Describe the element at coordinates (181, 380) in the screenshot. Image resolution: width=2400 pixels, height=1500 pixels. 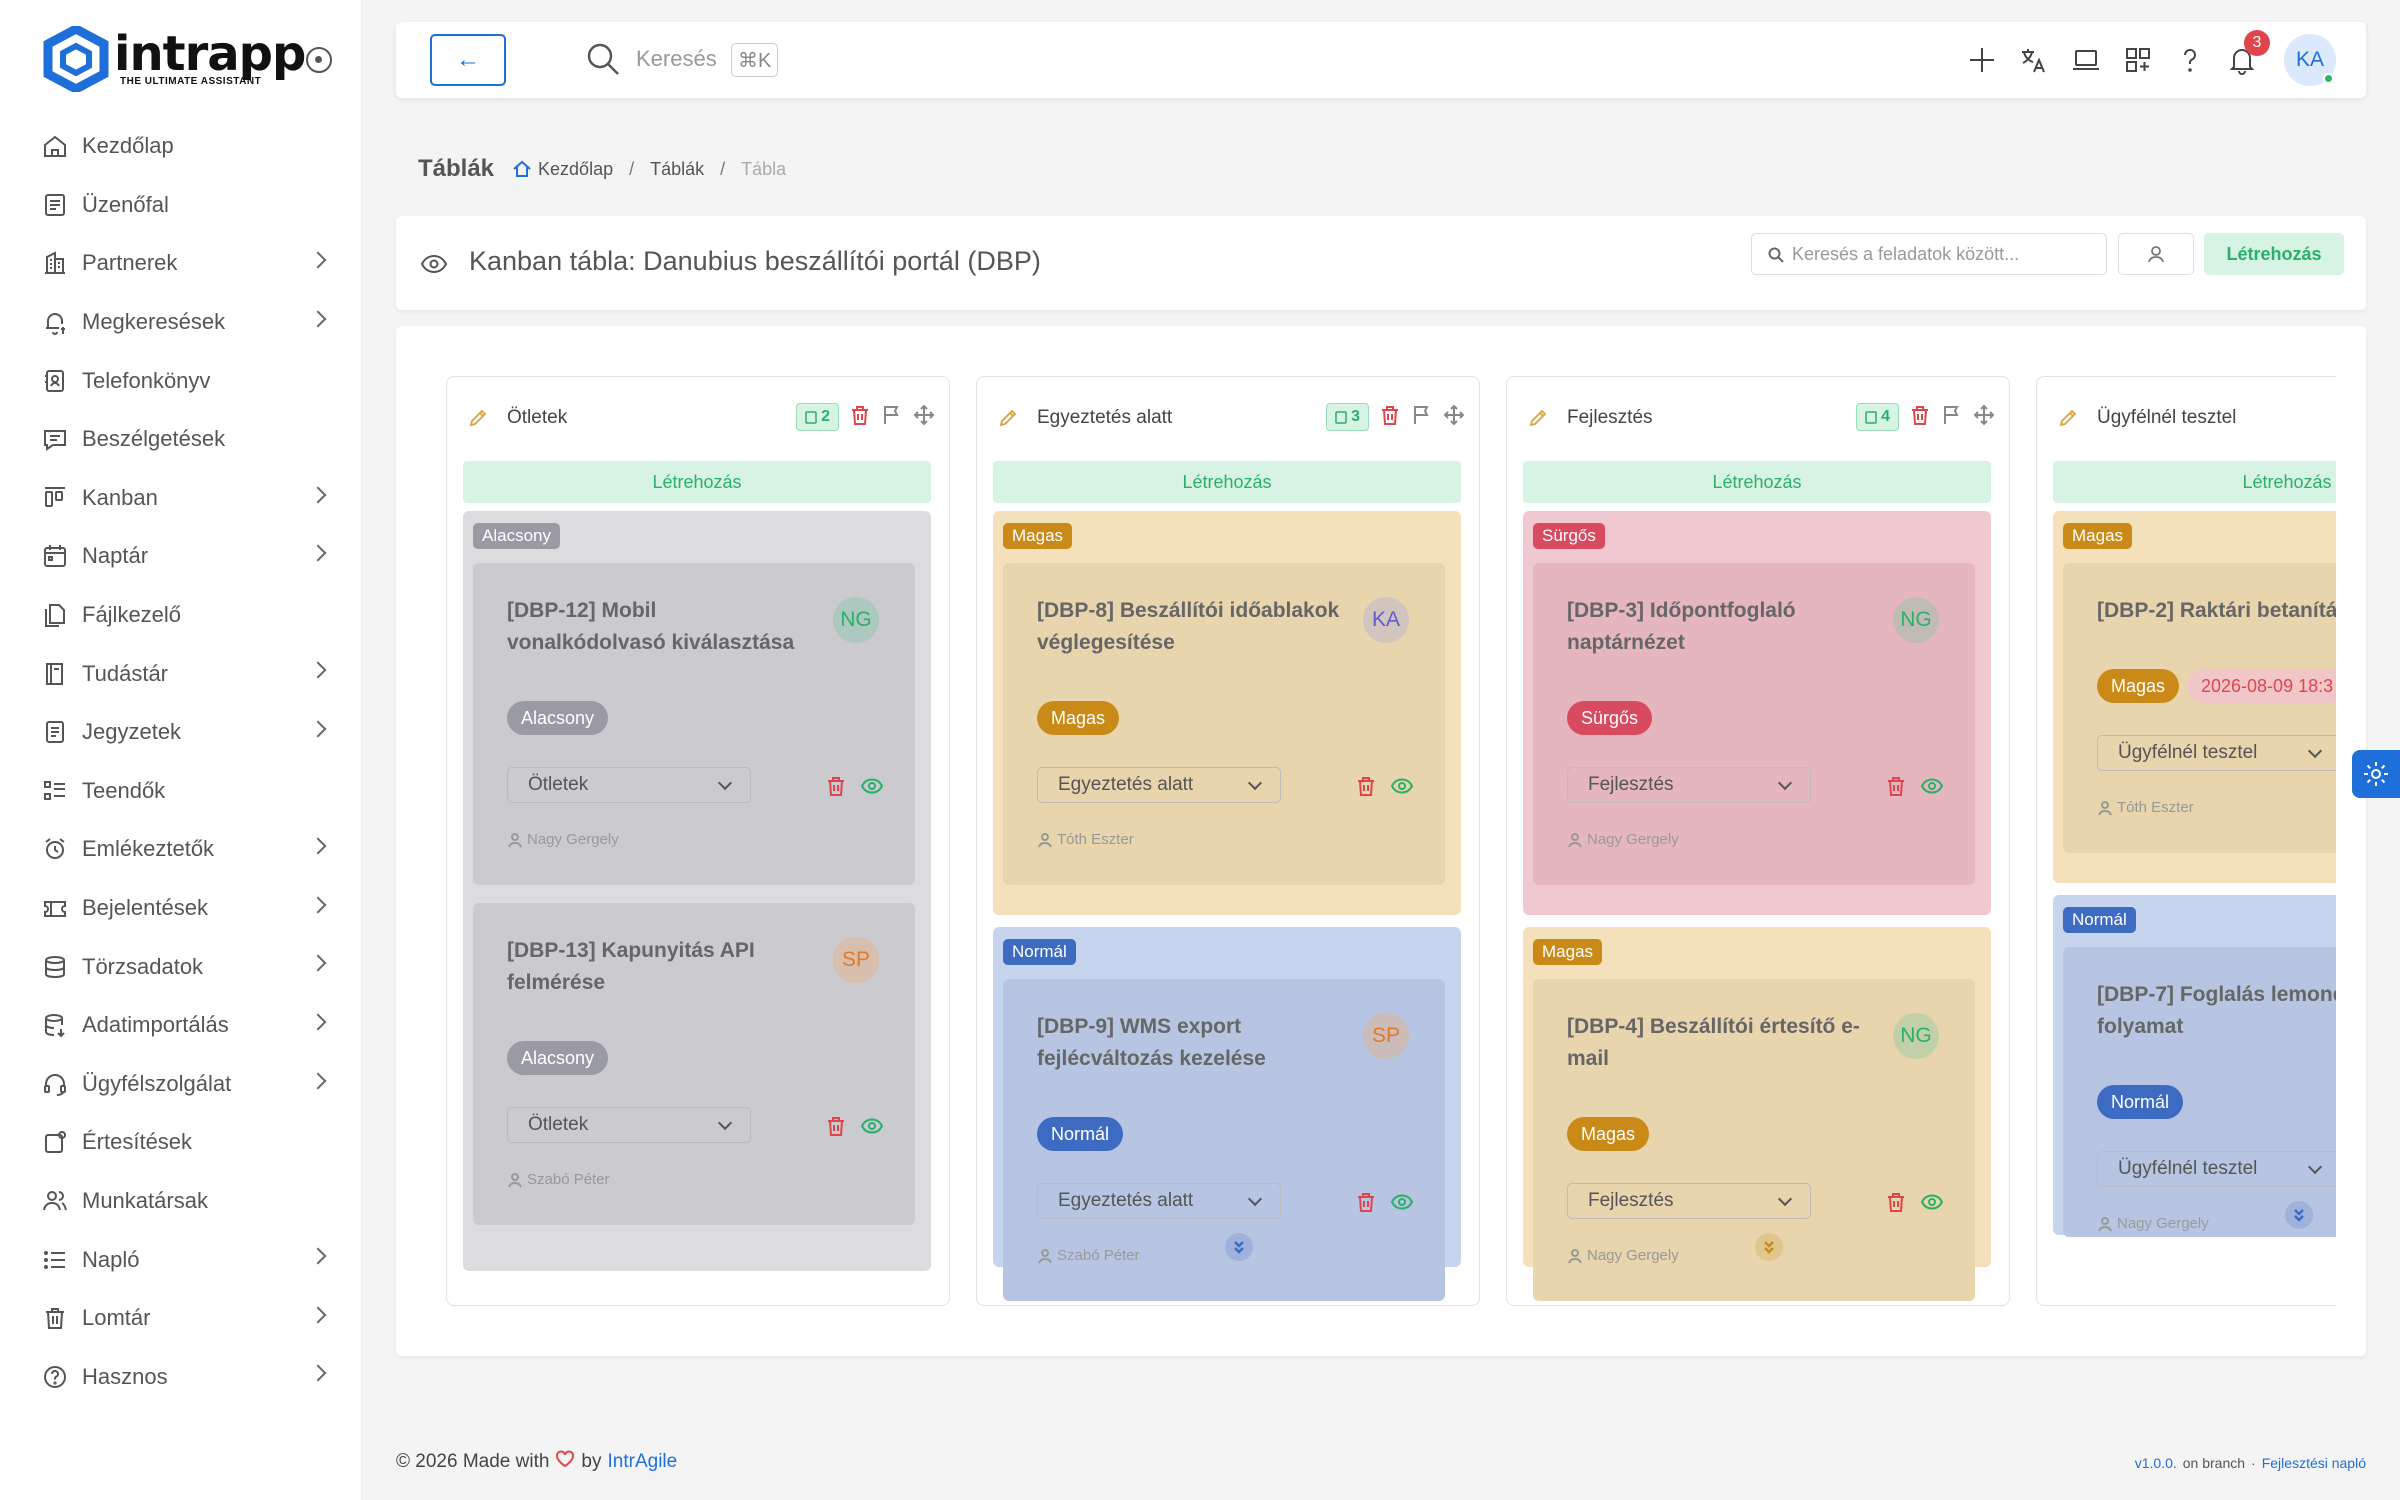
I see `sidebar-item: Telefonkönyv` at that location.